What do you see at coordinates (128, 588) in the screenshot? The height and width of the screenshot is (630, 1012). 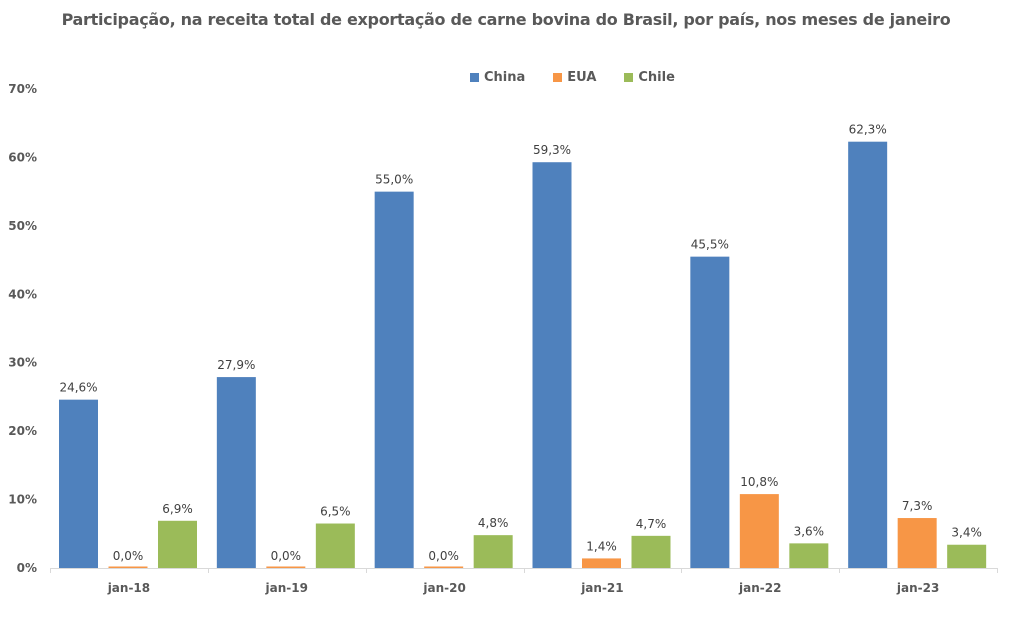 I see `x-tick-label: jan-18` at bounding box center [128, 588].